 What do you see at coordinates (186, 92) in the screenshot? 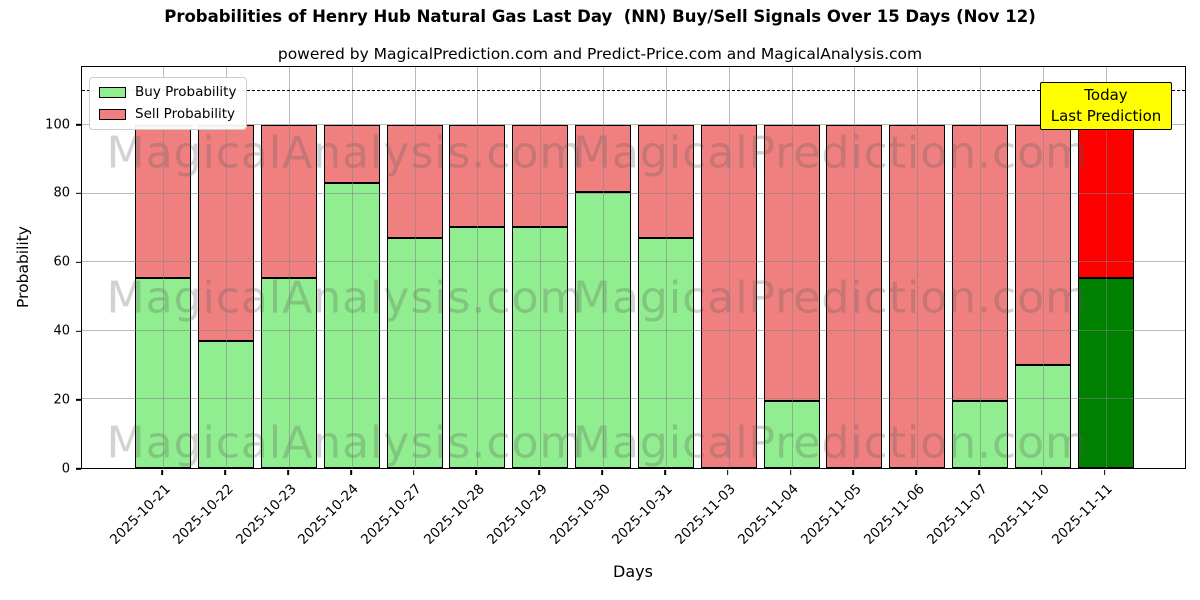
I see `legend-label: Buy Probability` at bounding box center [186, 92].